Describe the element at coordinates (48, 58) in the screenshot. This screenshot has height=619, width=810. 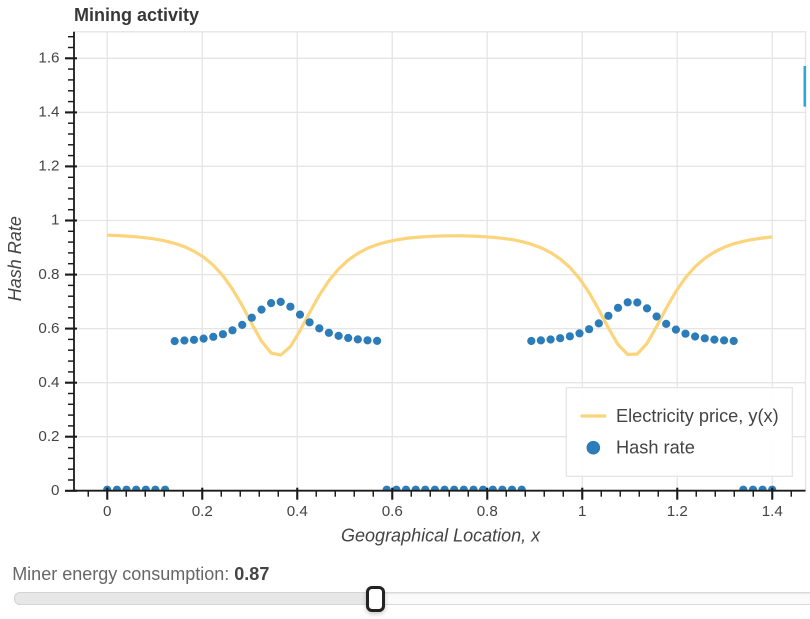
I see `svg-text: 1.6` at that location.